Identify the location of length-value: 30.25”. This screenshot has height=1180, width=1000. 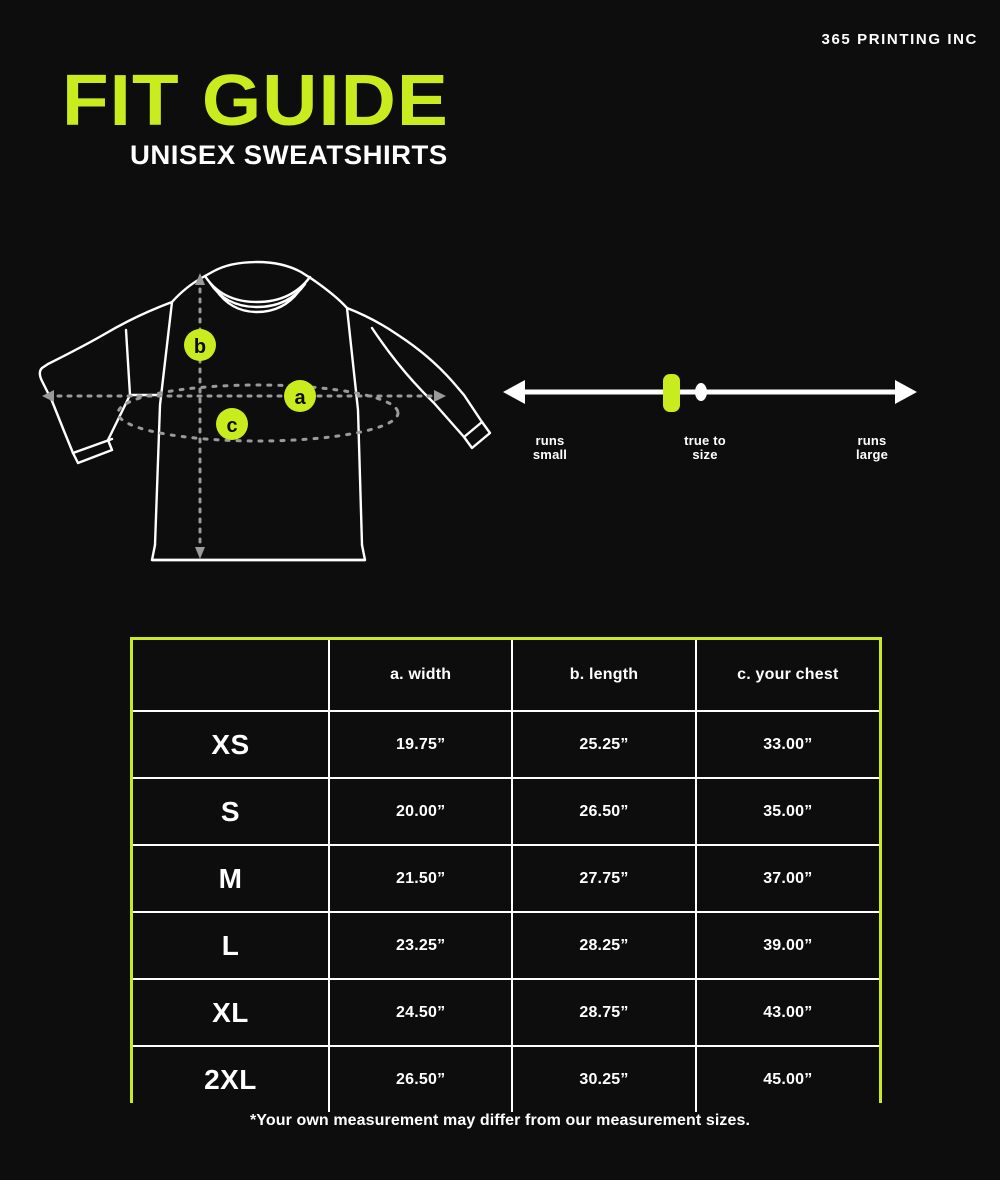
(604, 1079).